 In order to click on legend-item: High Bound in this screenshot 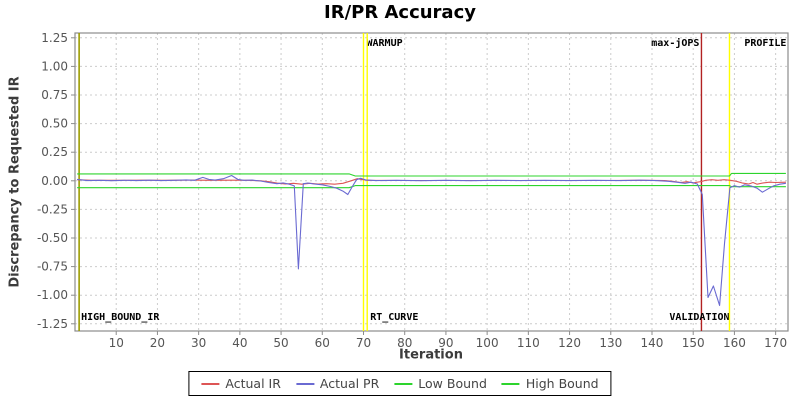, I will do `click(550, 383)`.